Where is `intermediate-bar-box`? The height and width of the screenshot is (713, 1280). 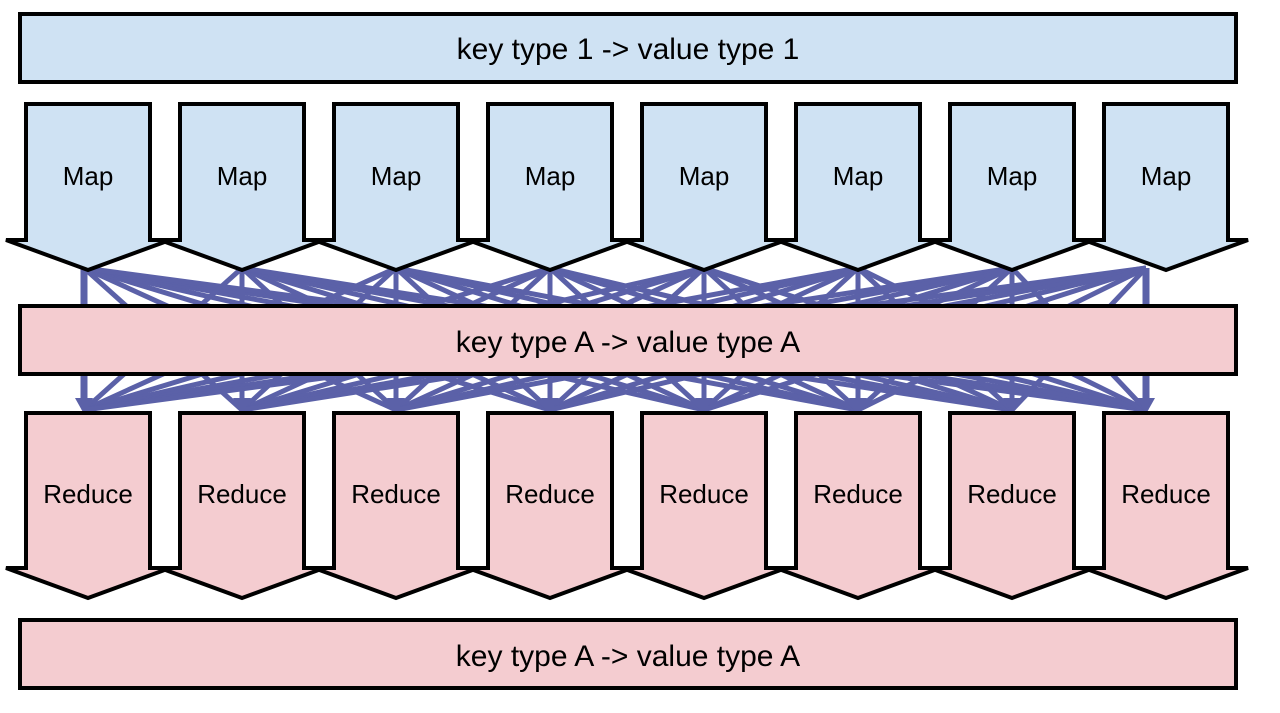 intermediate-bar-box is located at coordinates (628, 340).